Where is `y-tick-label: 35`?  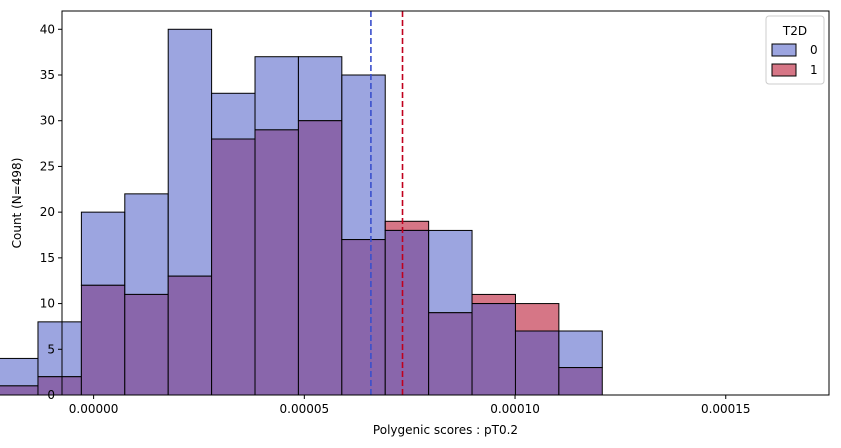 y-tick-label: 35 is located at coordinates (47, 75).